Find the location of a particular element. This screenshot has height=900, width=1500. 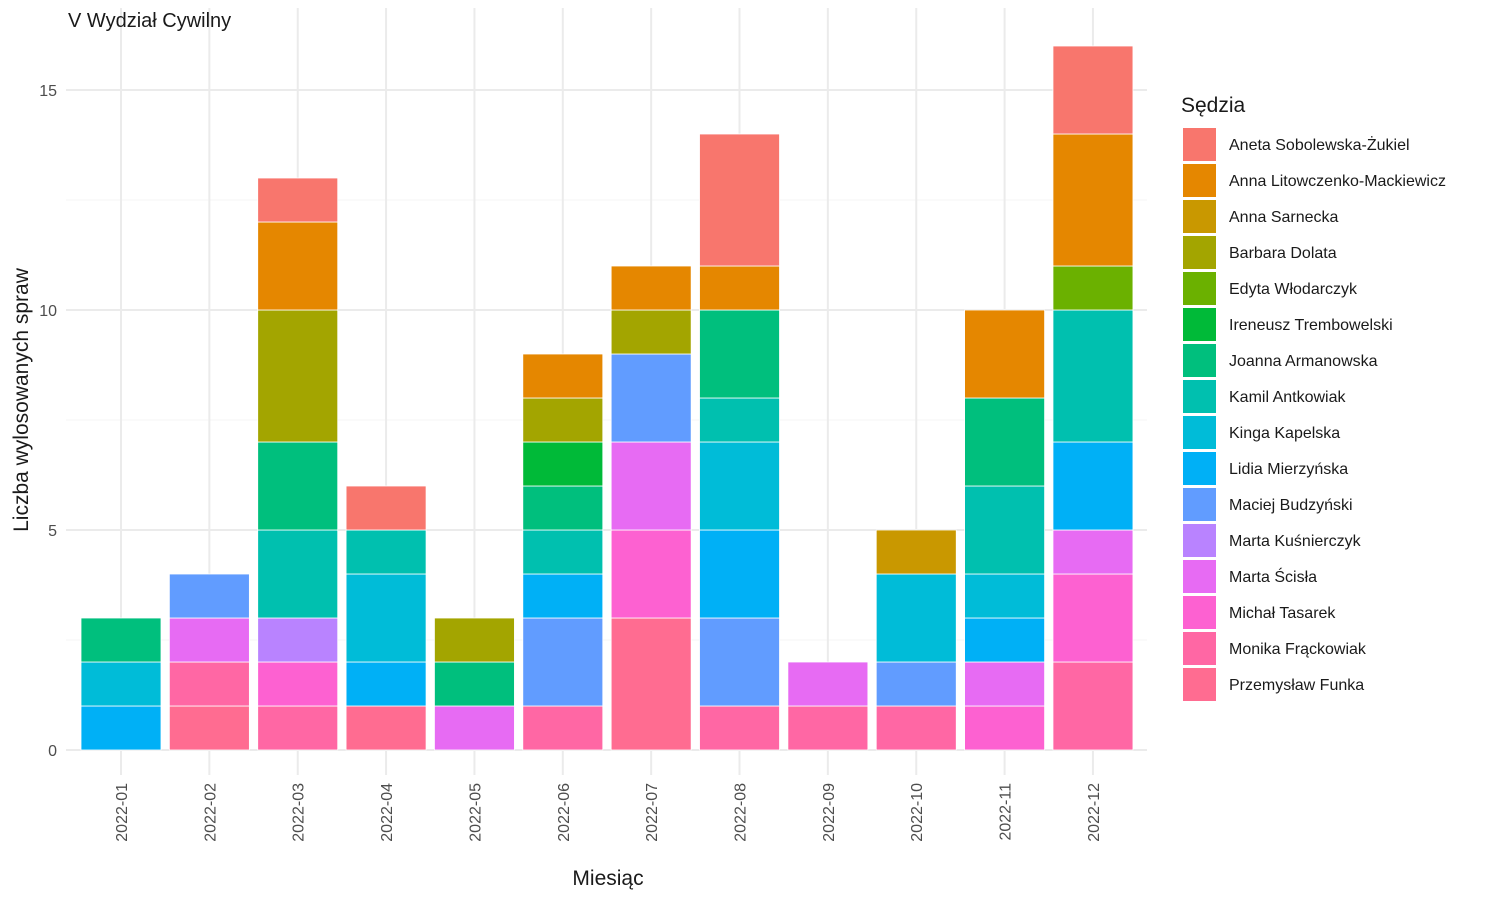

y-tick-label: 0 is located at coordinates (52, 751).